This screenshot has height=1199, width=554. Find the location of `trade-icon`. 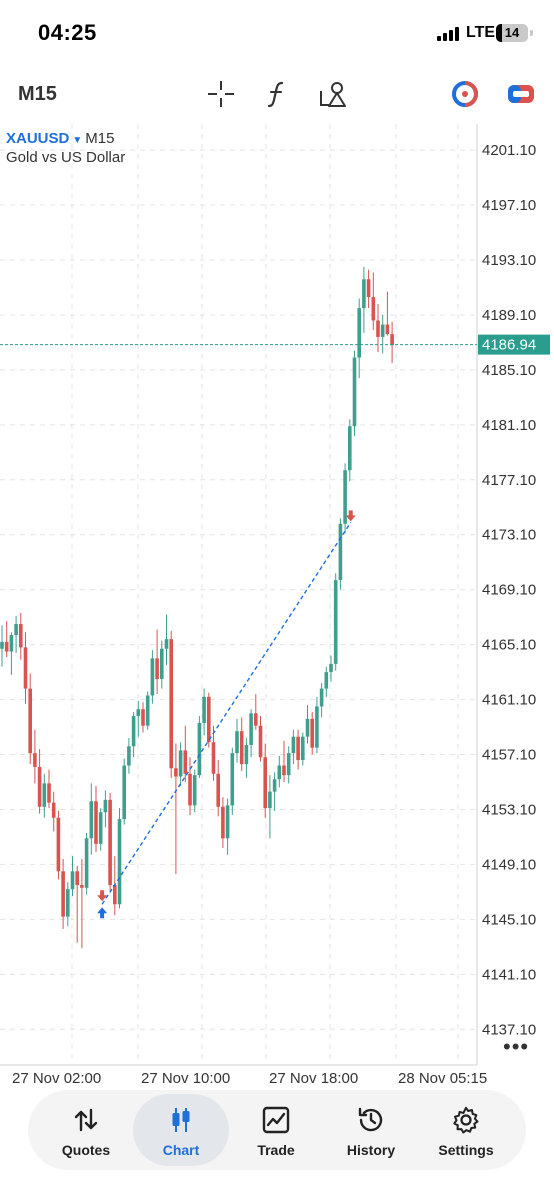

trade-icon is located at coordinates (276, 1120).